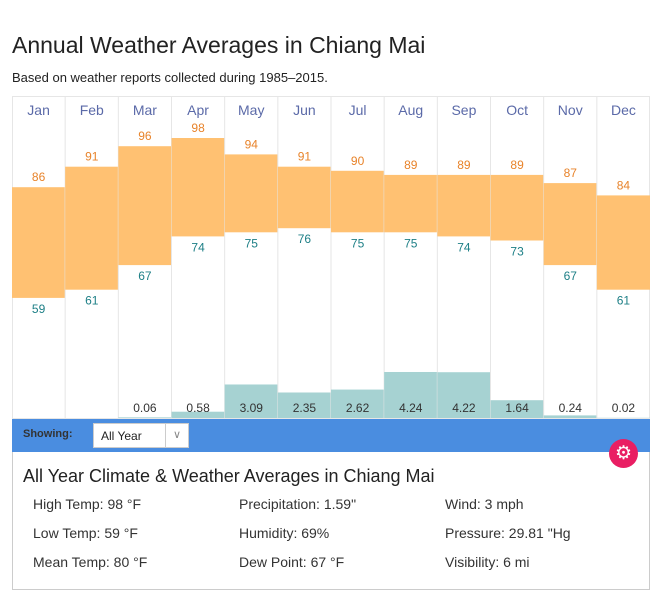 The width and height of the screenshot is (661, 606). What do you see at coordinates (571, 173) in the screenshot?
I see `high-temp-label: 87` at bounding box center [571, 173].